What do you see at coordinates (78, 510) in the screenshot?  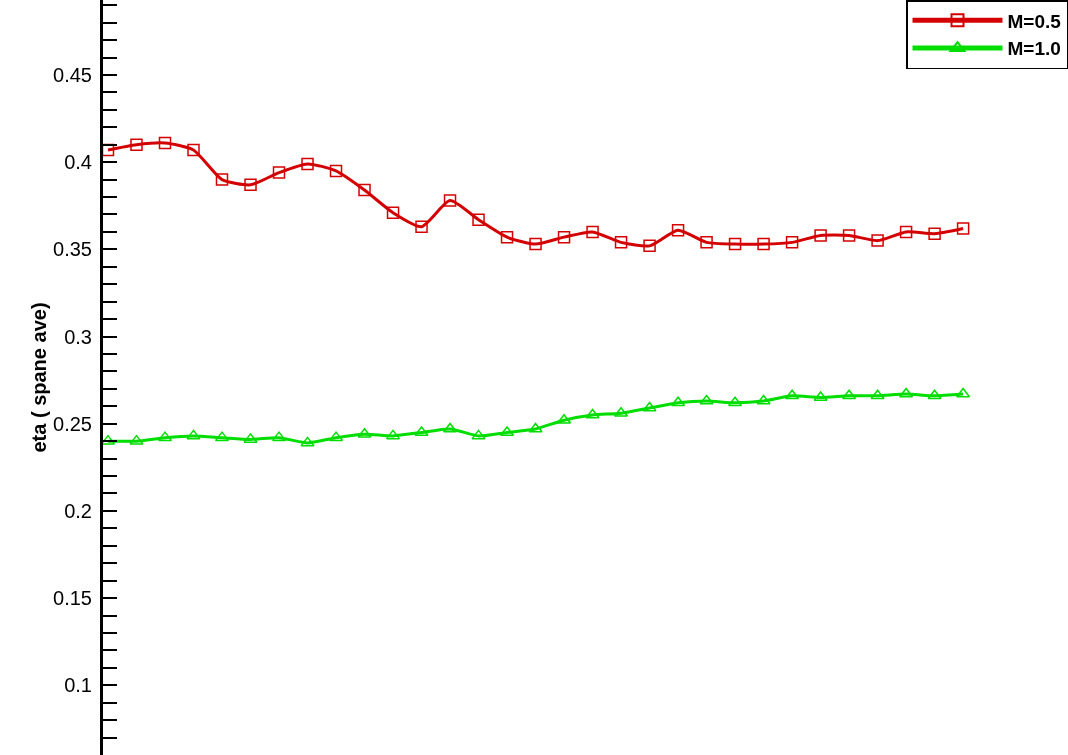 I see `y-tick-label: 0.2` at bounding box center [78, 510].